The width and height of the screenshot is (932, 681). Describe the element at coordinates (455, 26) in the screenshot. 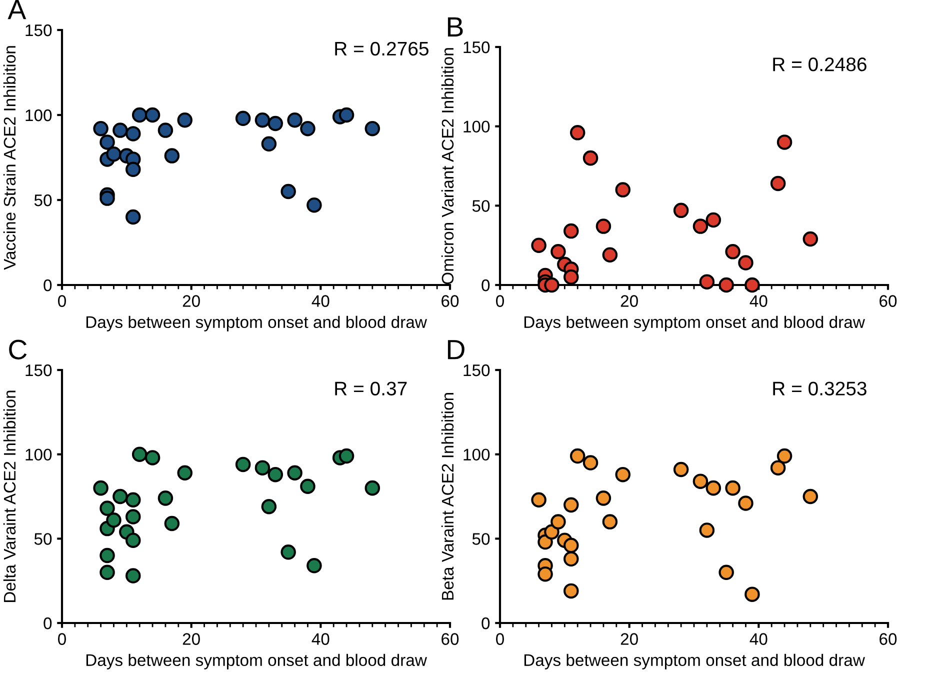

I see `annotation: B` at that location.